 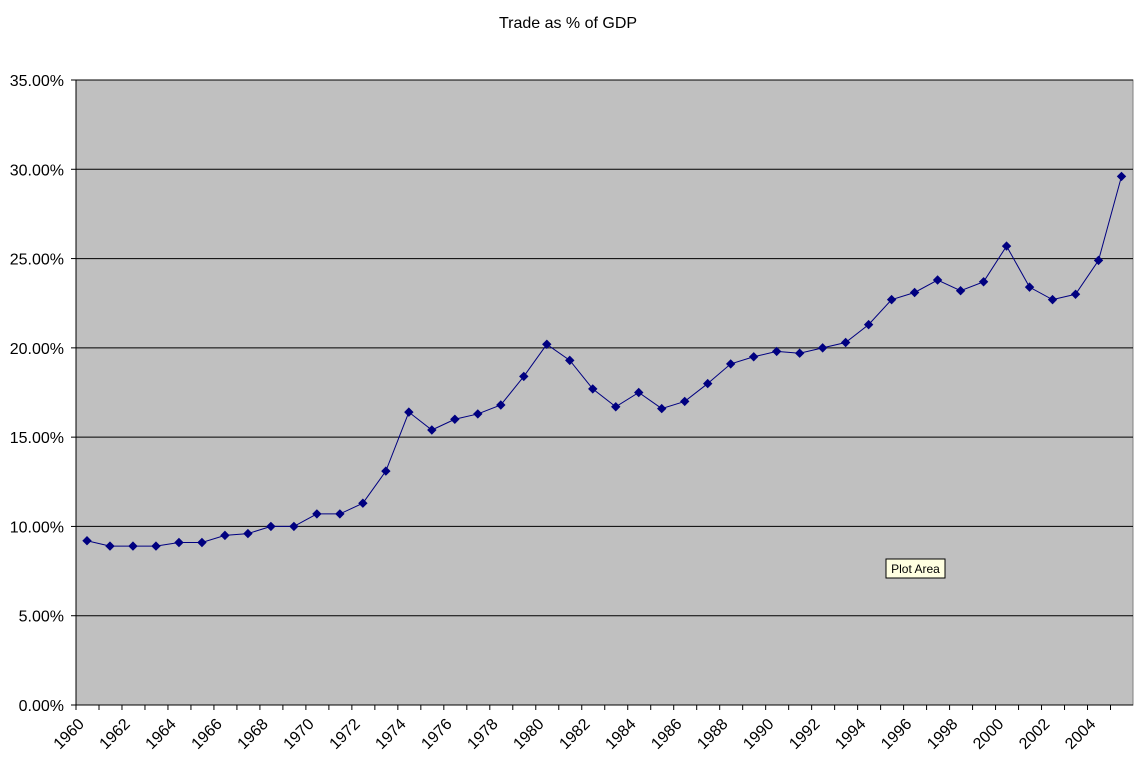 What do you see at coordinates (568, 23) in the screenshot?
I see `chart-title: Trade as % of GDP` at bounding box center [568, 23].